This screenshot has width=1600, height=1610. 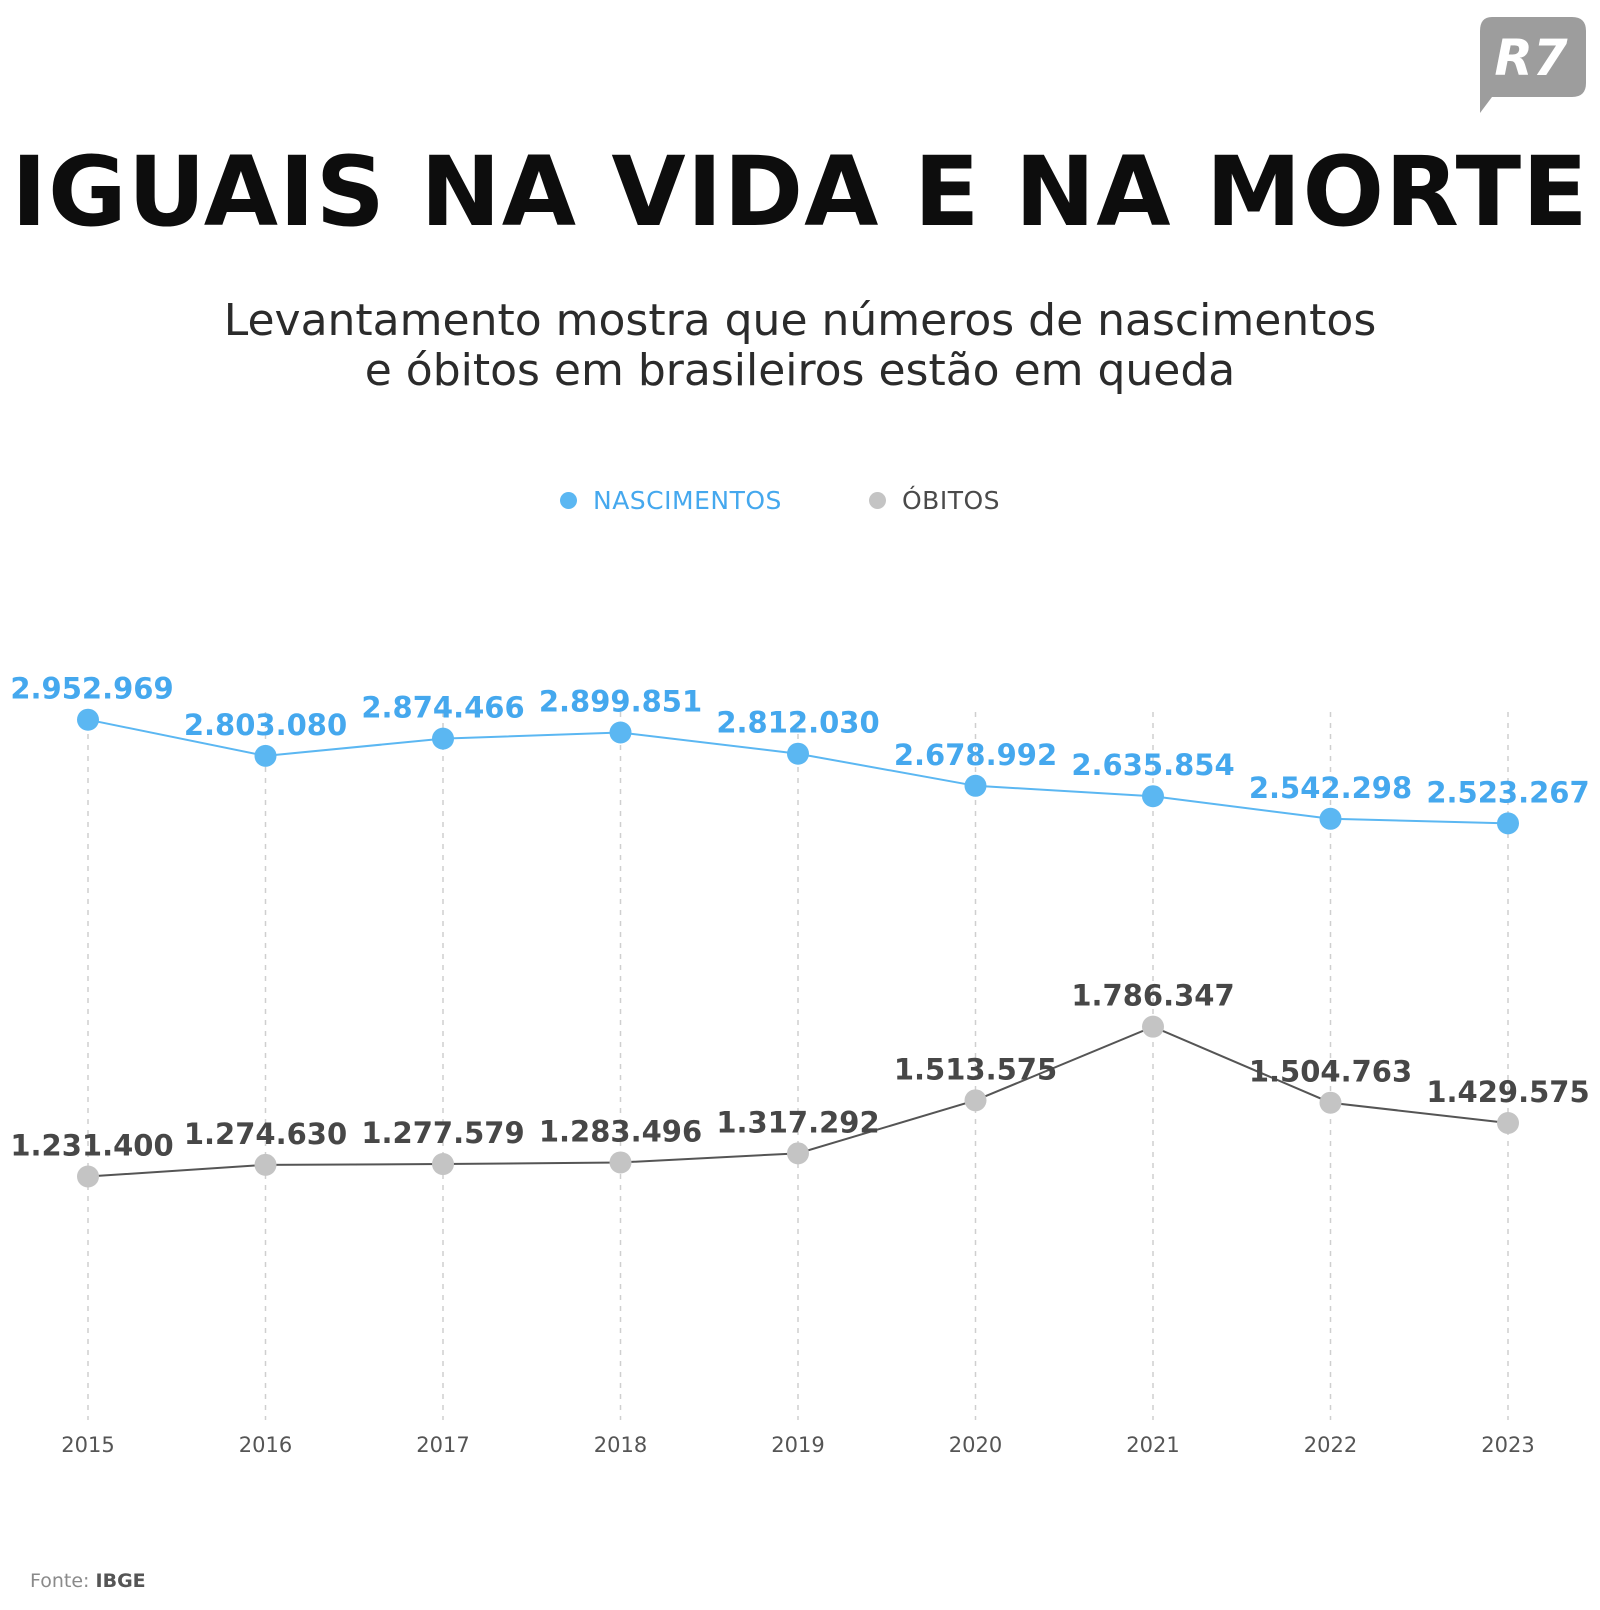 What do you see at coordinates (265, 1164) in the screenshot?
I see `data-point-obitos-2016` at bounding box center [265, 1164].